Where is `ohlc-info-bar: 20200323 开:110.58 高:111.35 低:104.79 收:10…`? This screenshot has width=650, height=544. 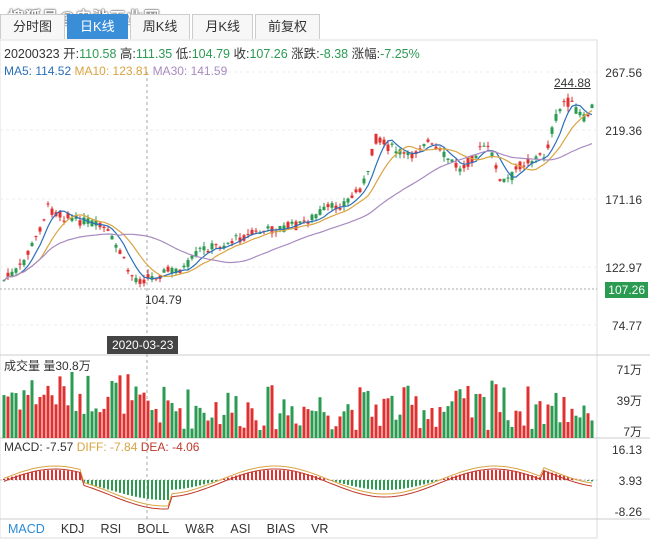
ohlc-info-bar: 20200323 开:110.58 高:111.35 低:104.79 收:10… is located at coordinates (212, 52).